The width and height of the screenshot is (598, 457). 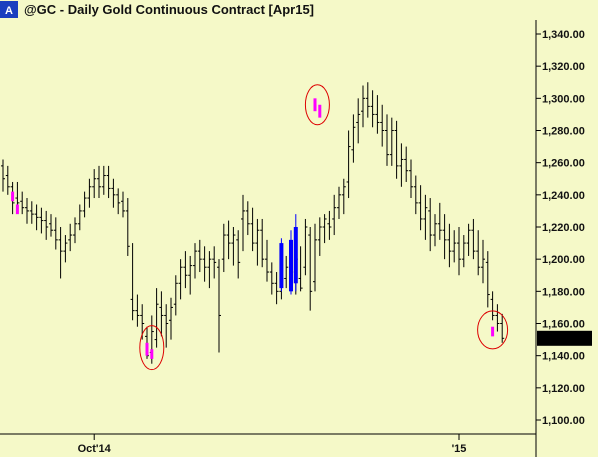 I want to click on x-tick-label: Oct'14, so click(x=95, y=449).